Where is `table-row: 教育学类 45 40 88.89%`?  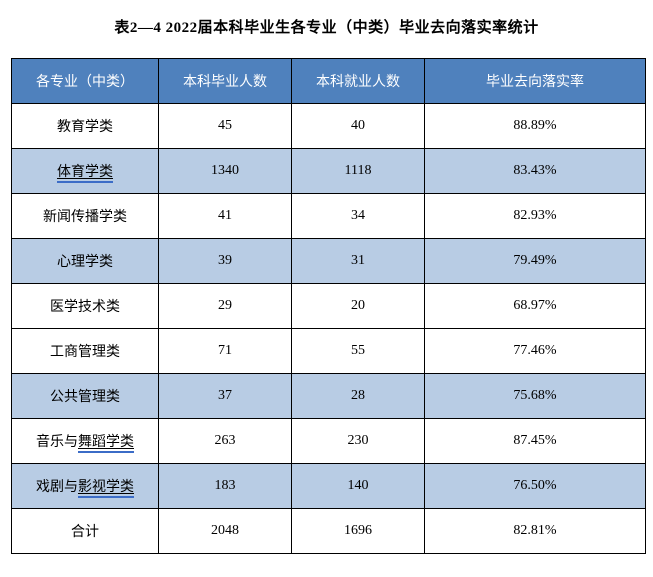
table-row: 教育学类 45 40 88.89% is located at coordinates (328, 126).